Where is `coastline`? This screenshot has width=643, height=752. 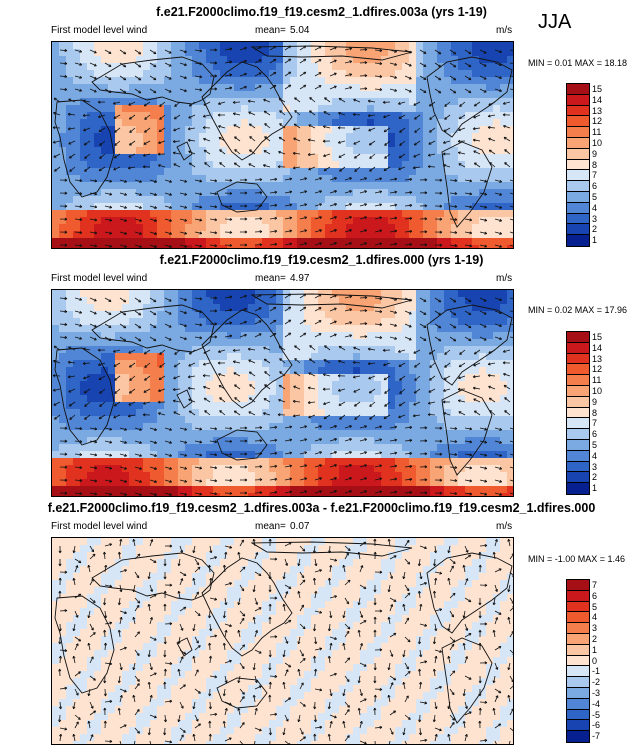
coastline is located at coordinates (331, 53).